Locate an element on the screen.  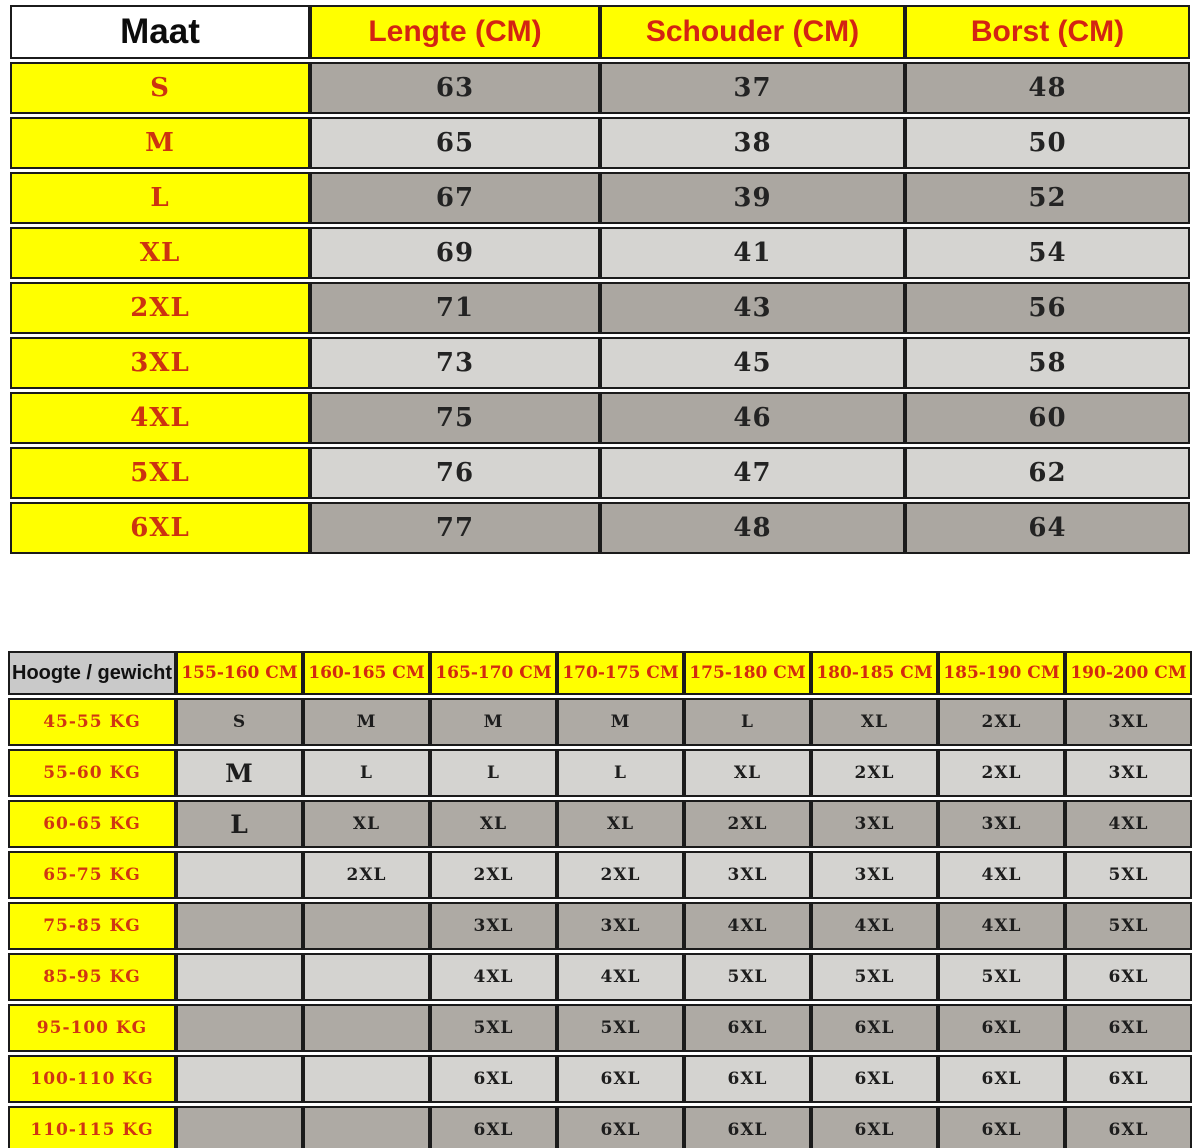
table-row: 55-60 KG M L L L XL 2XL 2XL 3XL is located at coordinates (600, 773).